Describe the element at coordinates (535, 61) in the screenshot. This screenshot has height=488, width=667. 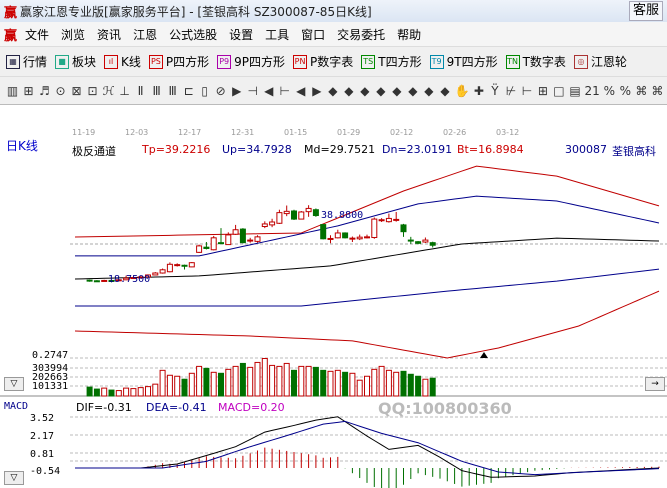
I see `toolbar-button-8: TN T数字表` at that location.